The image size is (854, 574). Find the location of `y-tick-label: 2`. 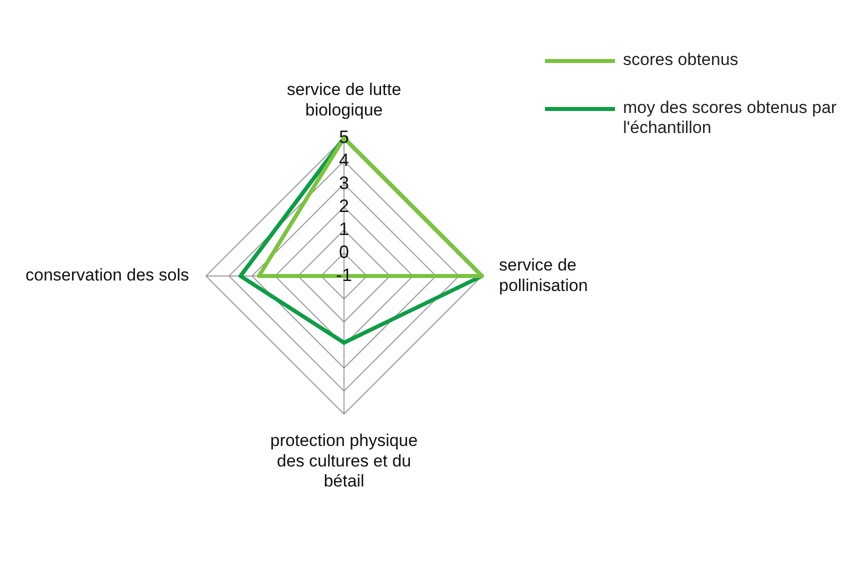

y-tick-label: 2 is located at coordinates (344, 206).